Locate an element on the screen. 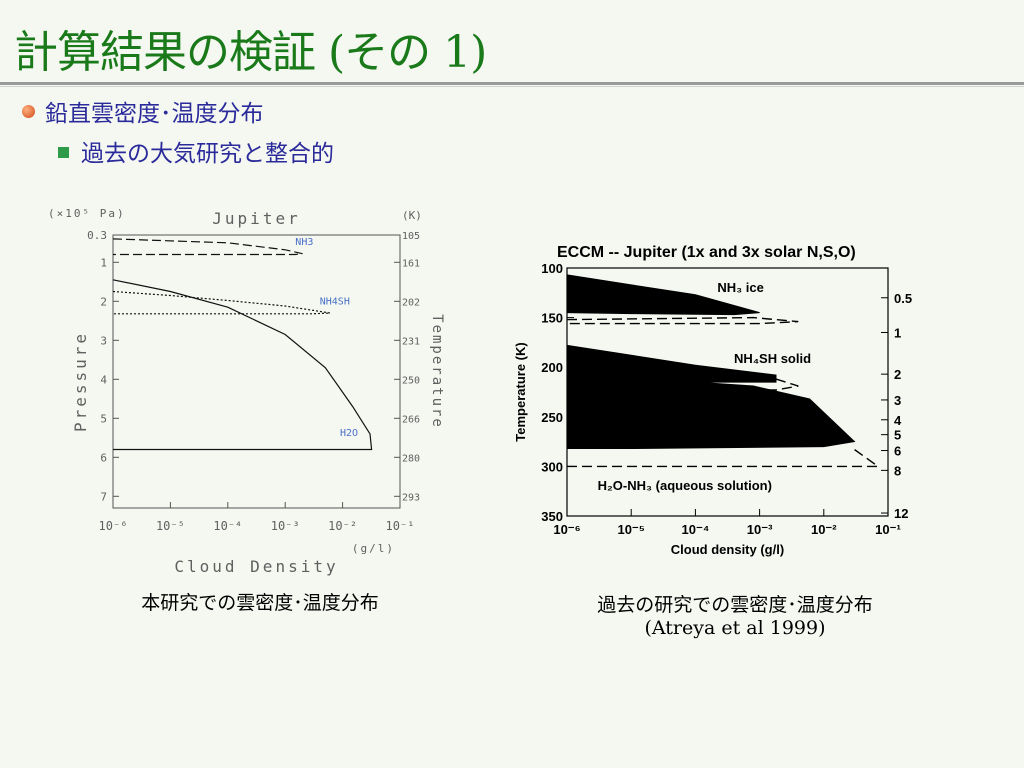  y-tick-label: 2 is located at coordinates (103, 301).